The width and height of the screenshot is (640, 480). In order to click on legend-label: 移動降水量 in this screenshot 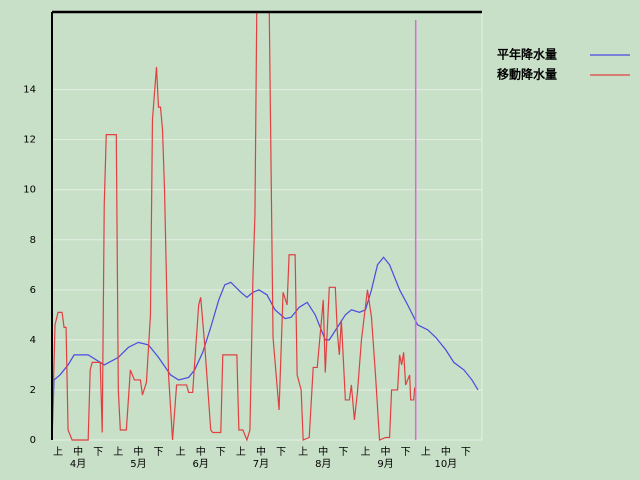, I will do `click(527, 74)`.